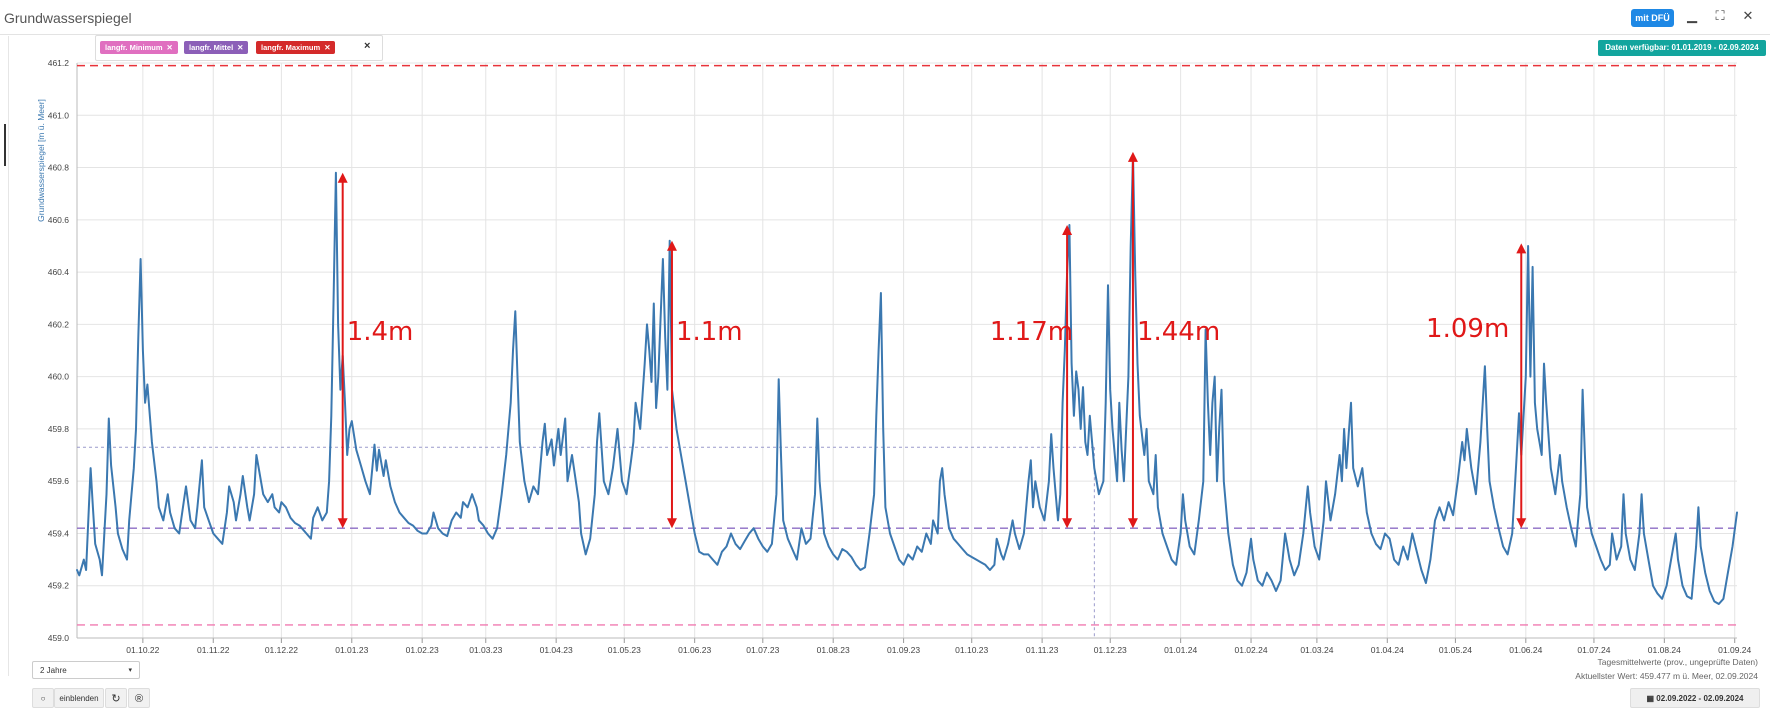 This screenshot has height=722, width=1770. Describe the element at coordinates (53, 670) in the screenshot. I see `period-select-value: 2 Jahre` at that location.